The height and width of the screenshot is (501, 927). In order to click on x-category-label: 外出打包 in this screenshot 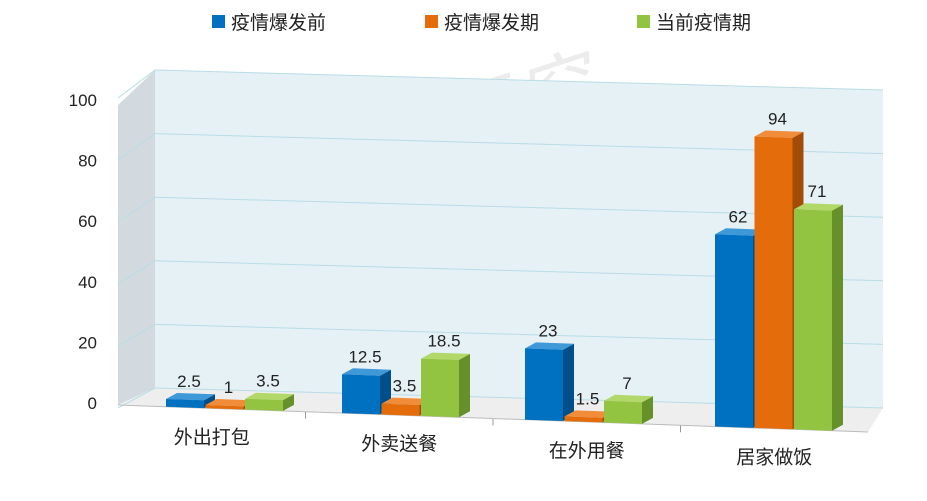, I will do `click(212, 437)`.